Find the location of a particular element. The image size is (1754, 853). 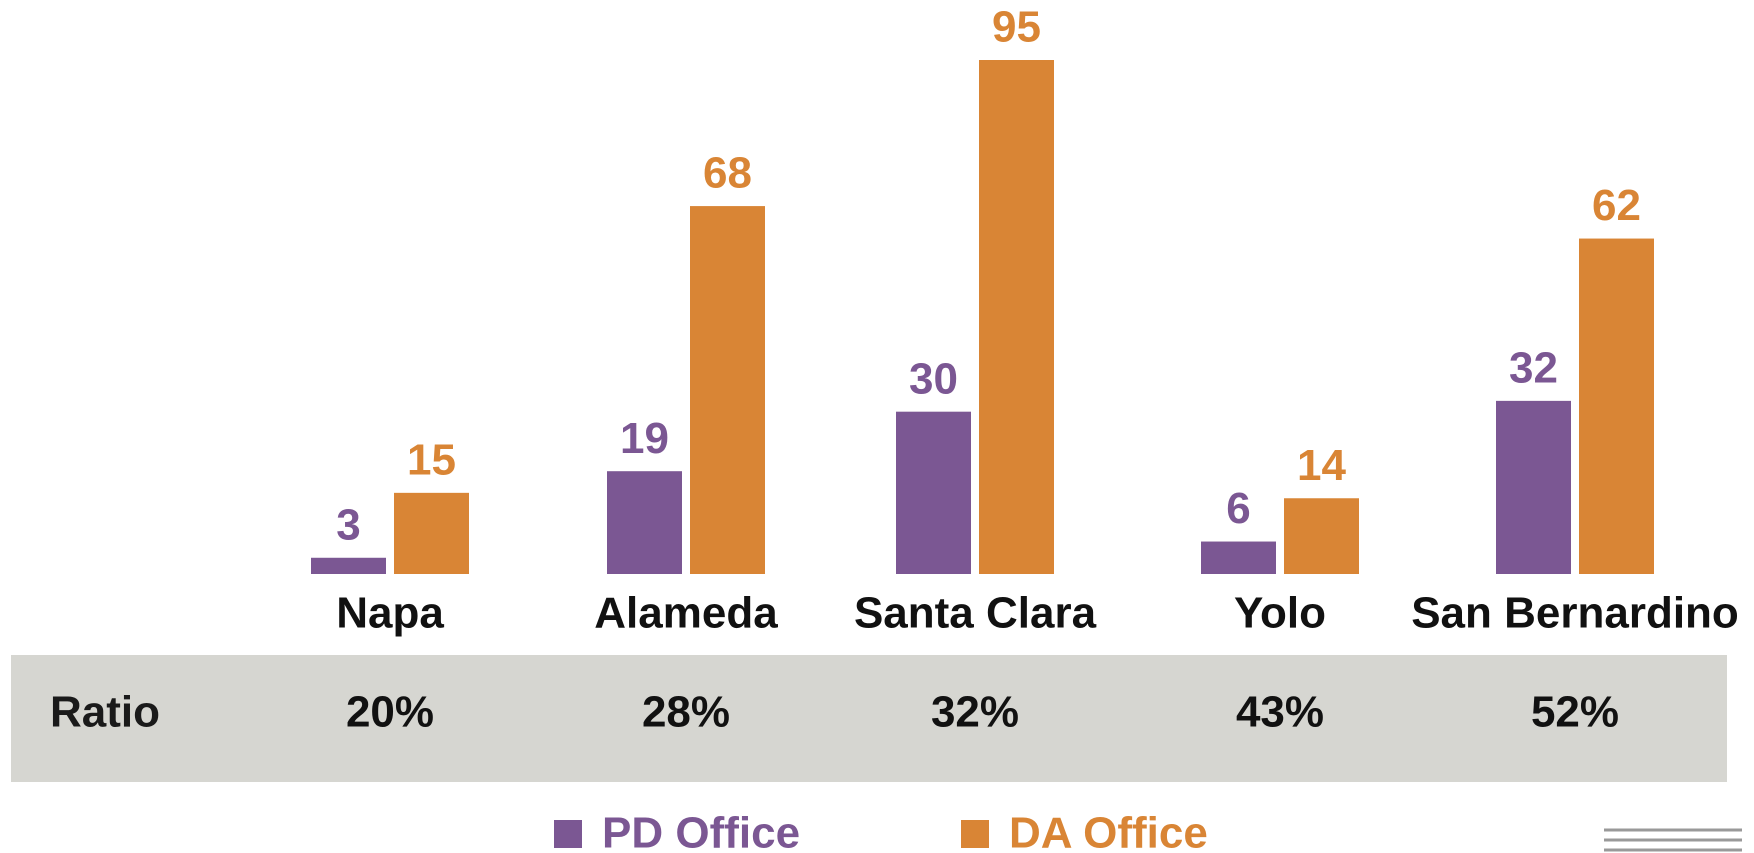

data-label: 6 is located at coordinates (1238, 508).